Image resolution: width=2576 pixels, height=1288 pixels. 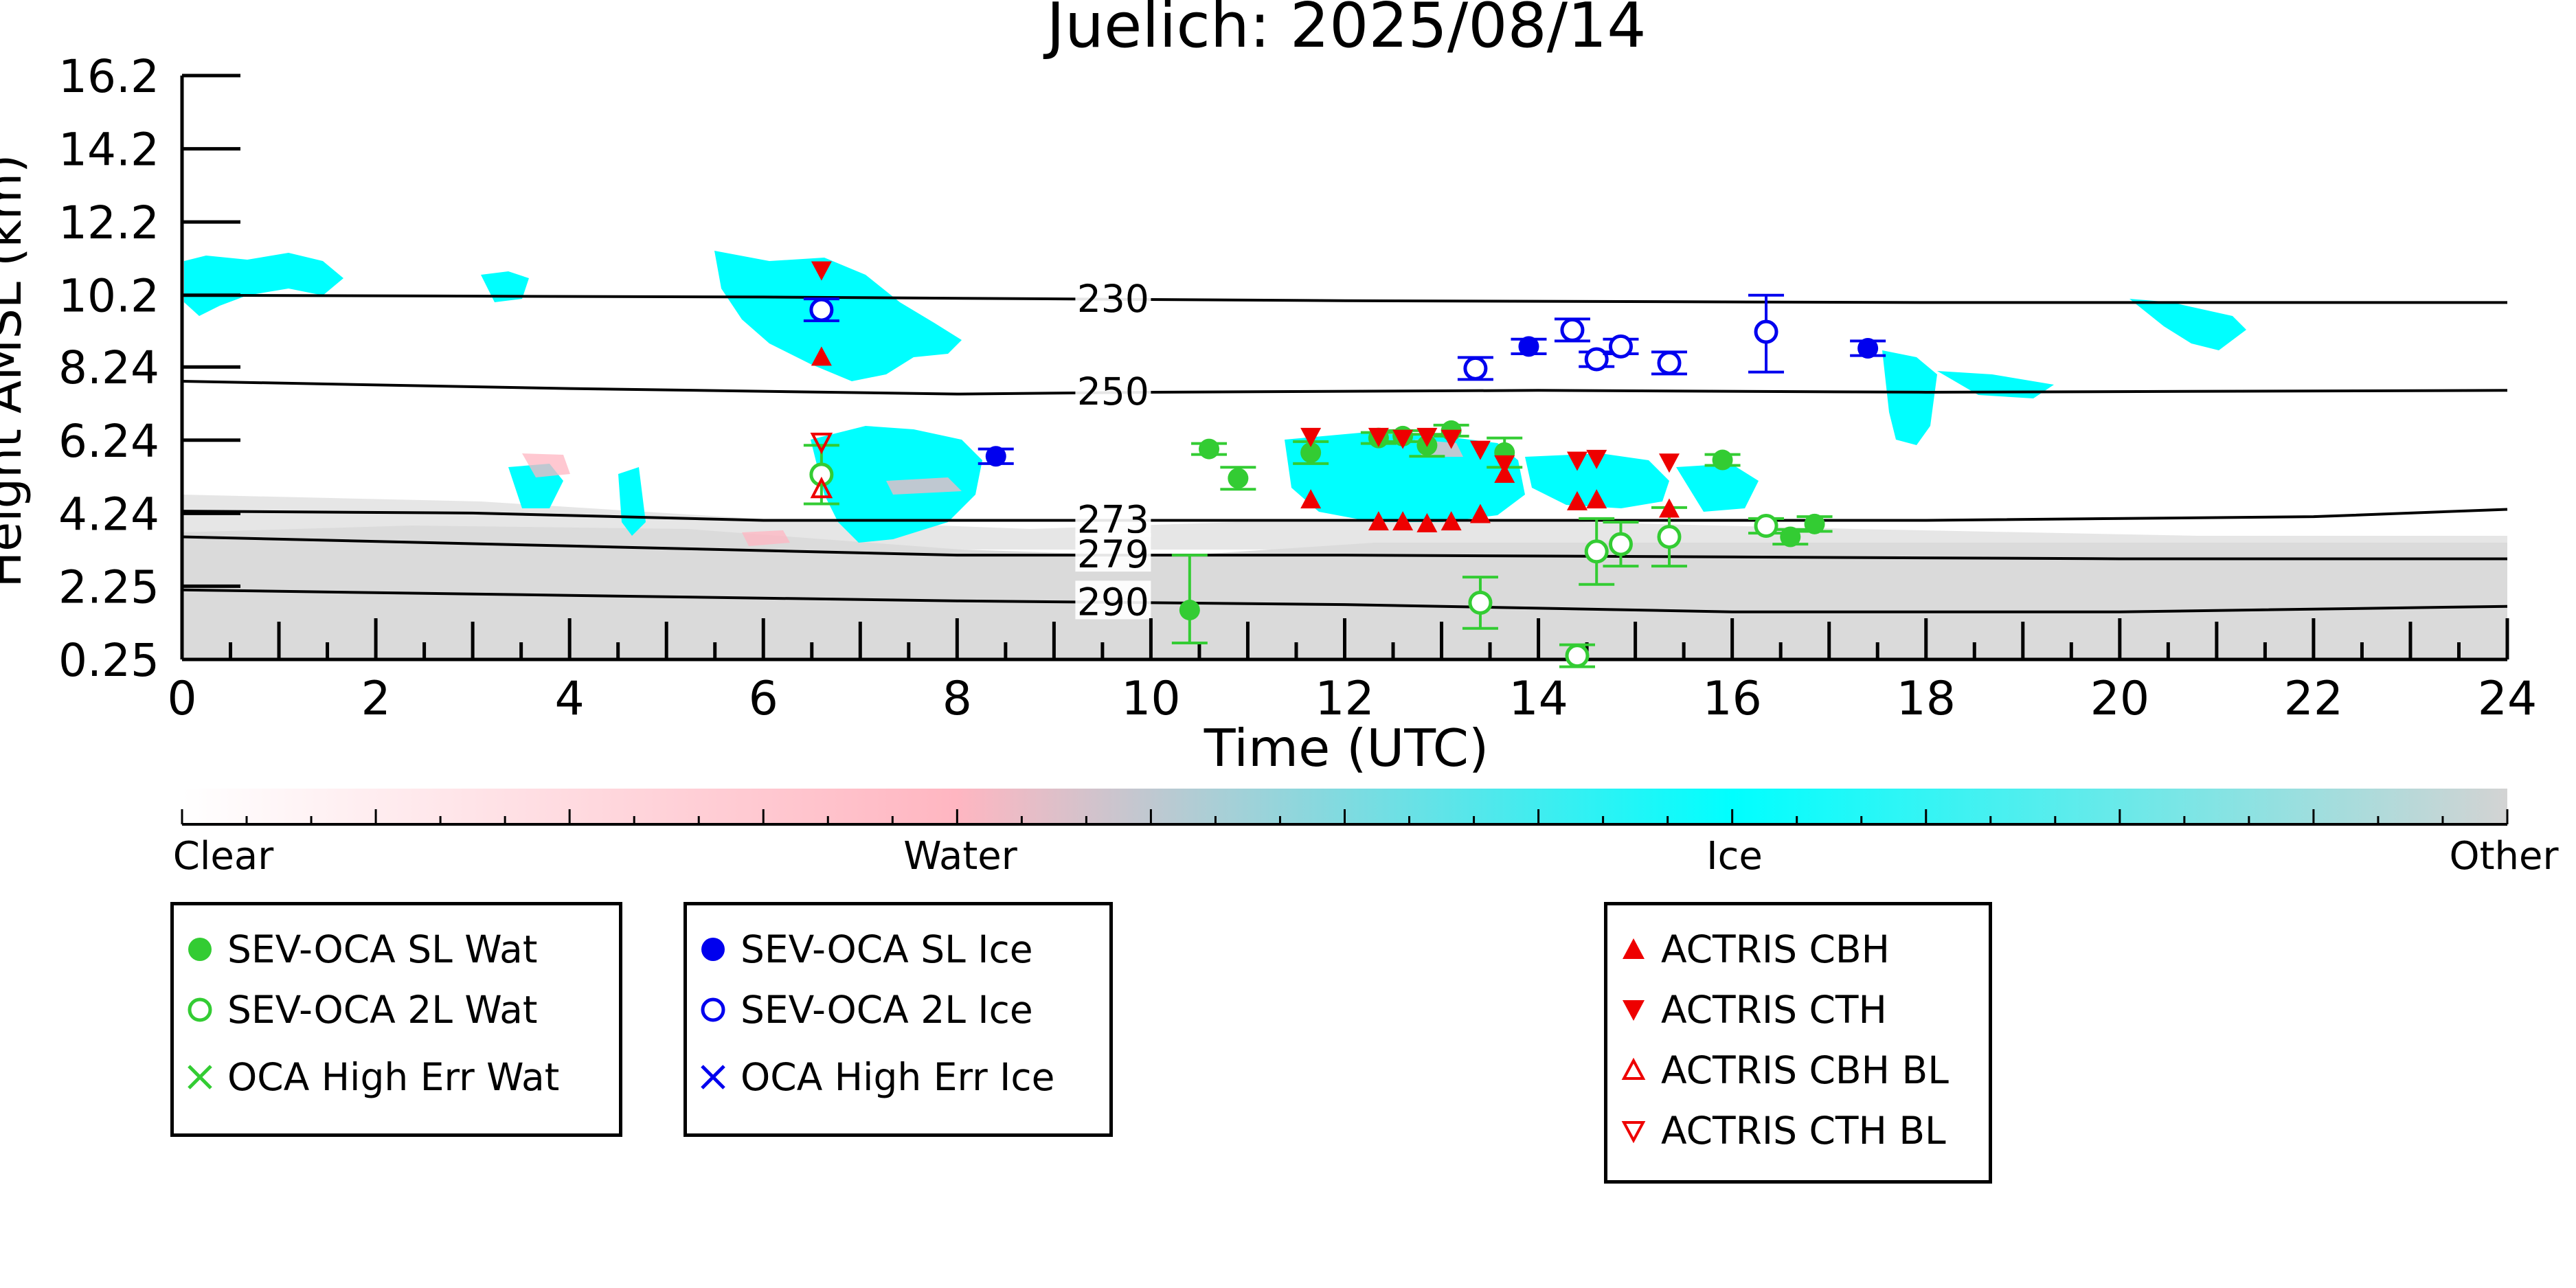 I want to click on legend-item-sev-oca-2l-wat: SEV-OCA 2L Wat, so click(x=356, y=1009).